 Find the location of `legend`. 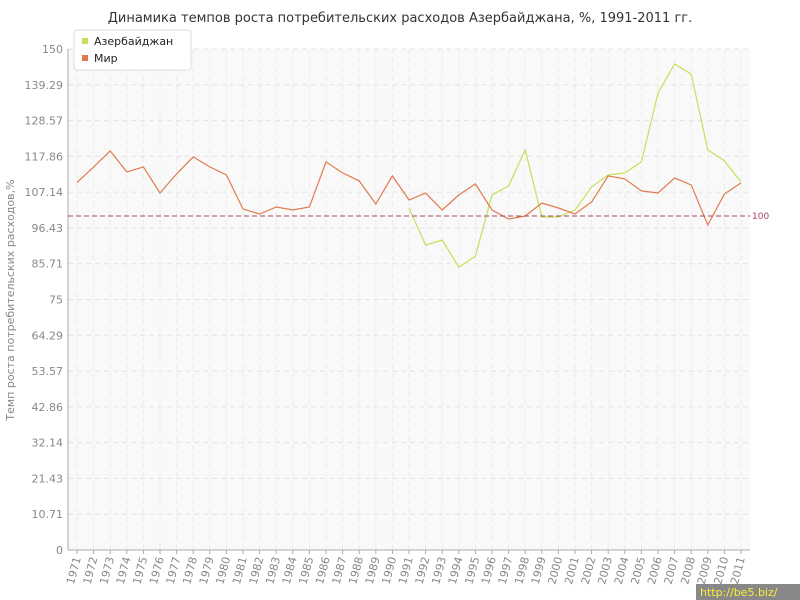

legend is located at coordinates (132, 50).